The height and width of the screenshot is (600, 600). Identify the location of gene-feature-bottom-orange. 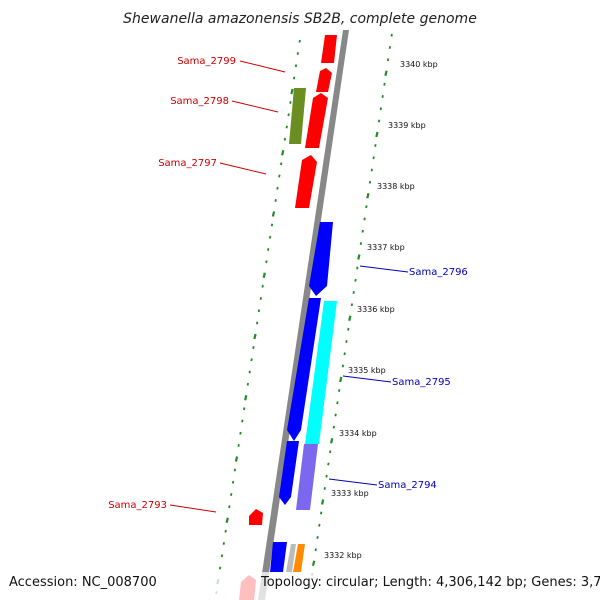
(299, 558).